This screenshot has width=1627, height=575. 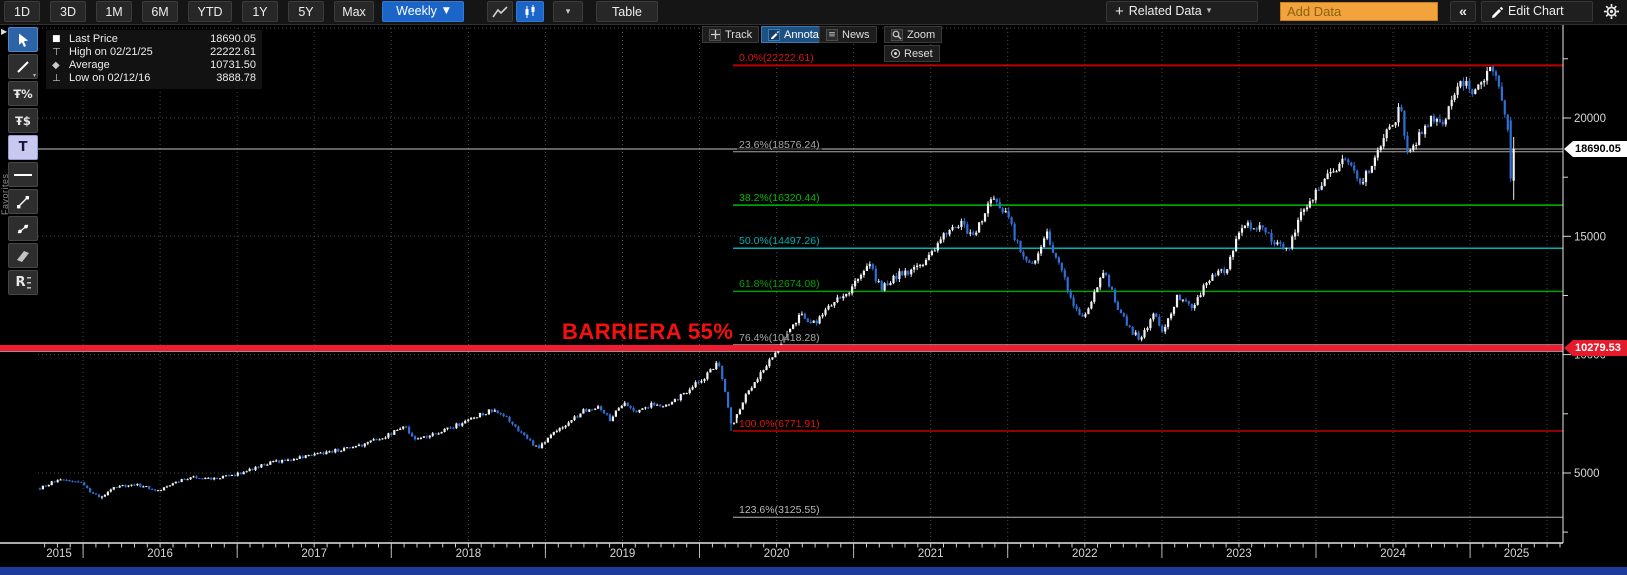 I want to click on legend-label: Last Price, so click(x=93, y=39).